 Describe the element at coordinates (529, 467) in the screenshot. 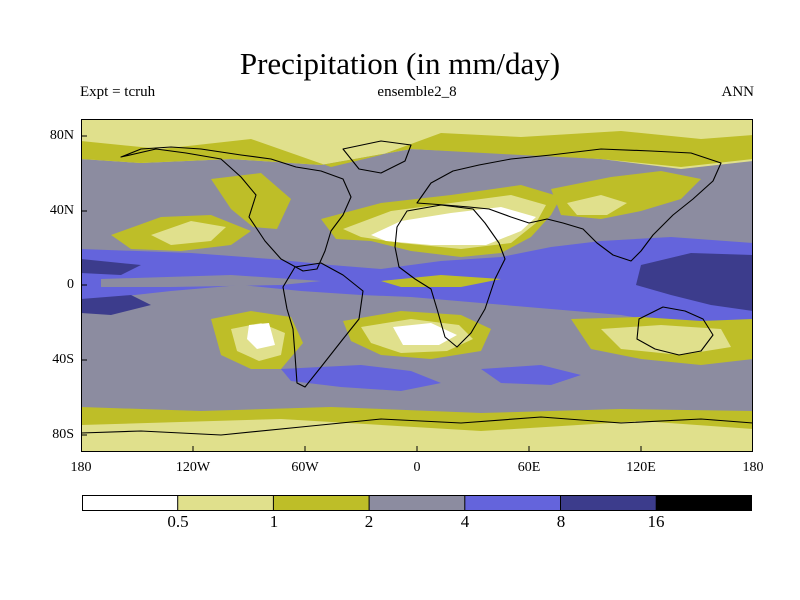

I see `lon-label-60e: 60E` at that location.